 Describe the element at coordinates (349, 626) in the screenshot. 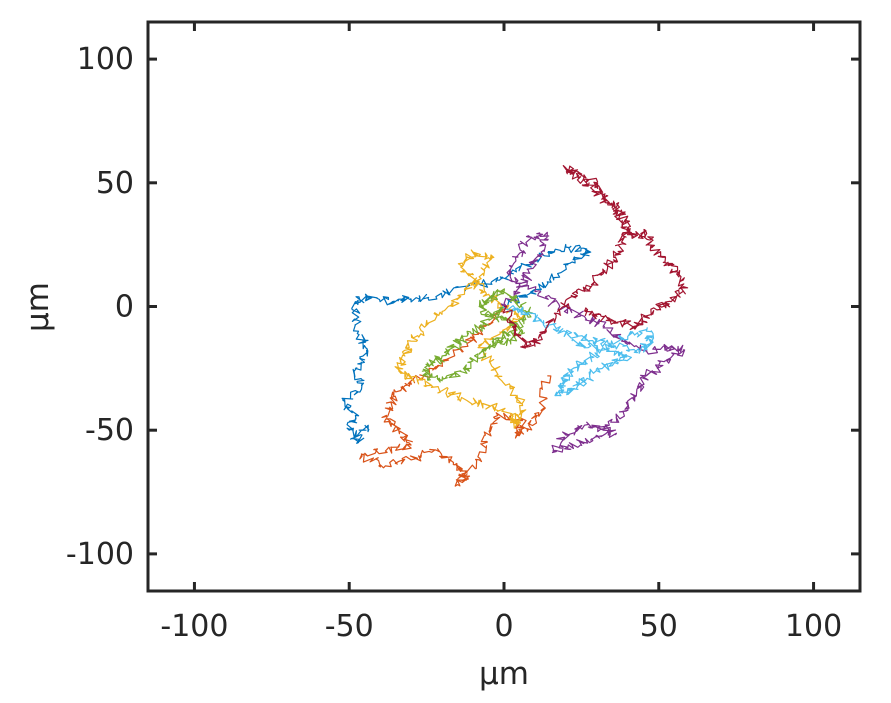

I see `x-tick-label: -50` at that location.